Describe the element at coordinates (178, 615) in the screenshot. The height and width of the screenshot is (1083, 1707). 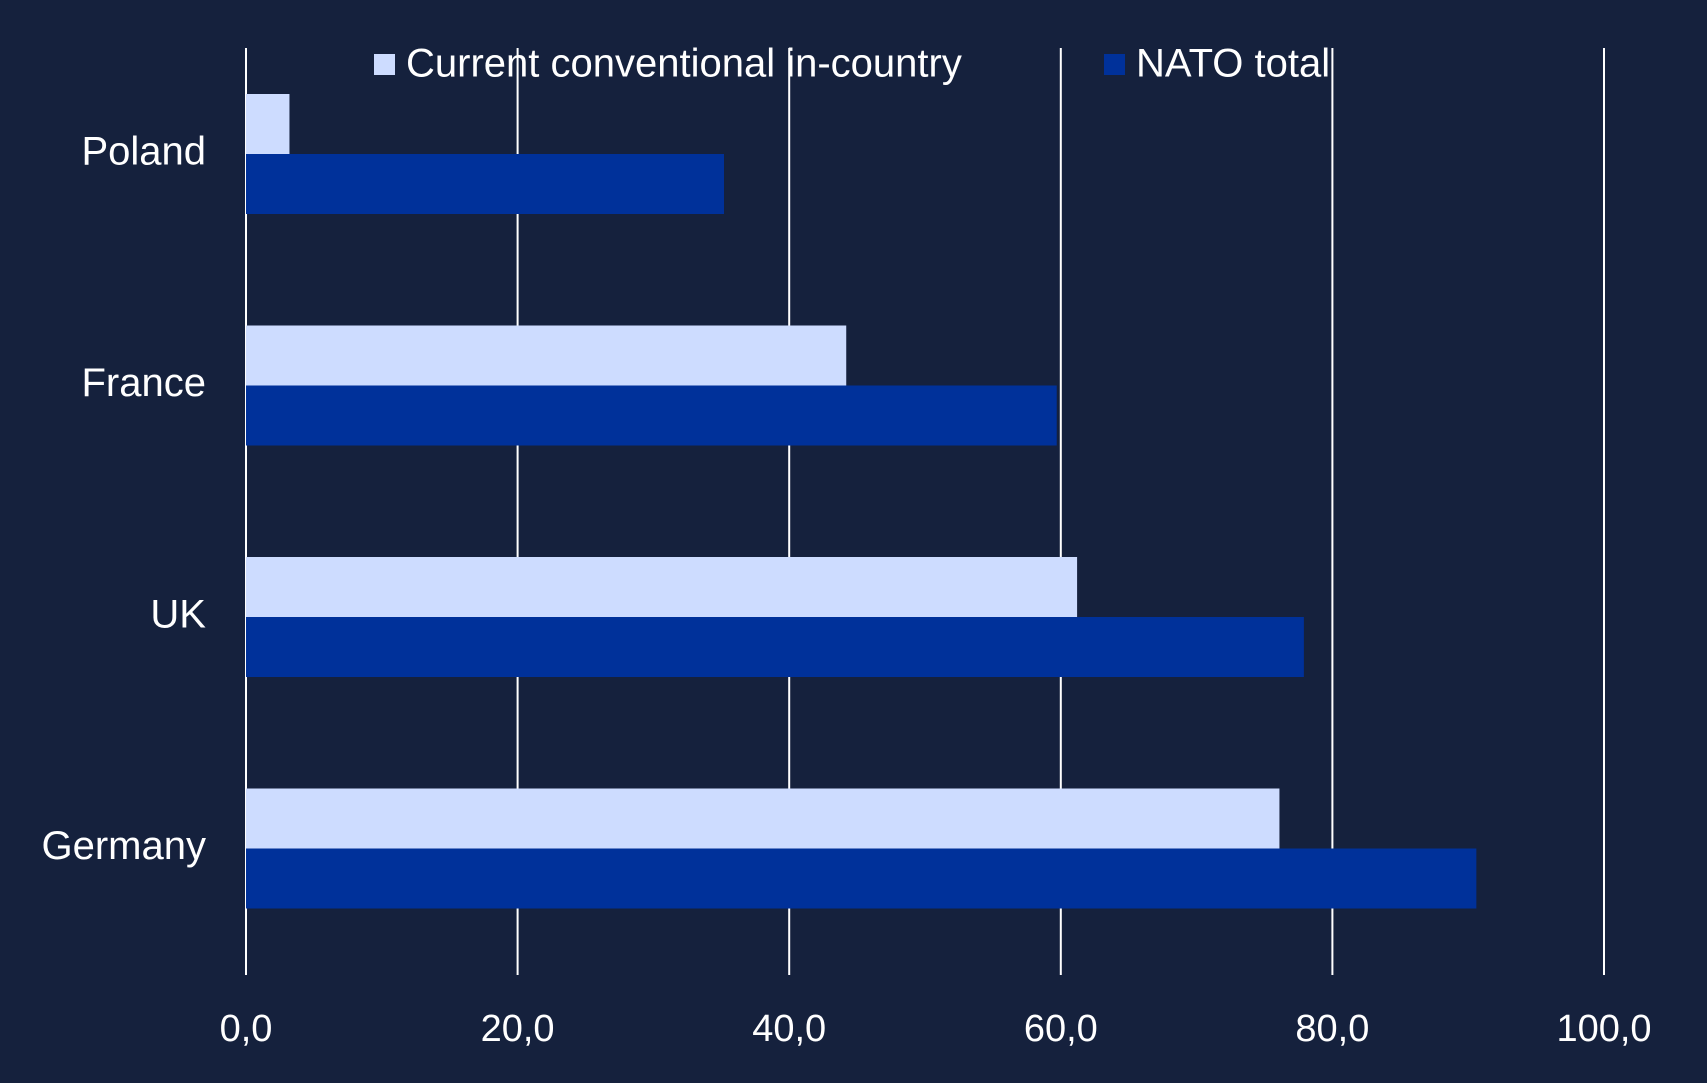
I see `y-category-label: UK` at that location.